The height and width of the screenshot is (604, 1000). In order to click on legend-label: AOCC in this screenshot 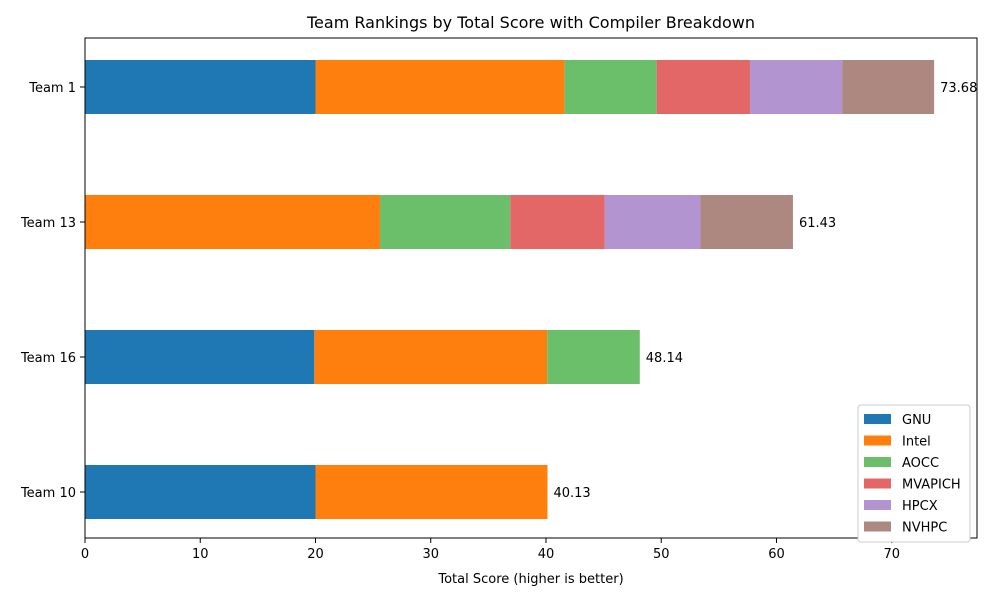, I will do `click(920, 463)`.